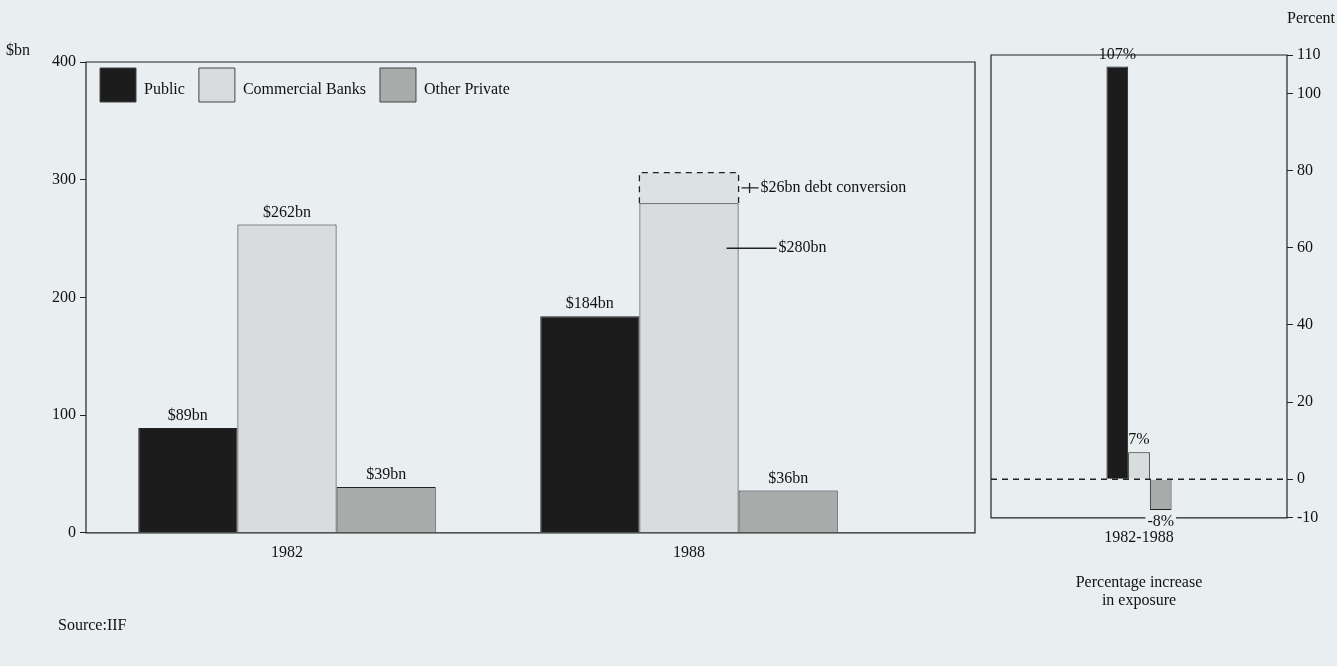 The width and height of the screenshot is (1337, 666). Describe the element at coordinates (589, 303) in the screenshot. I see `data-label: $184bn` at that location.